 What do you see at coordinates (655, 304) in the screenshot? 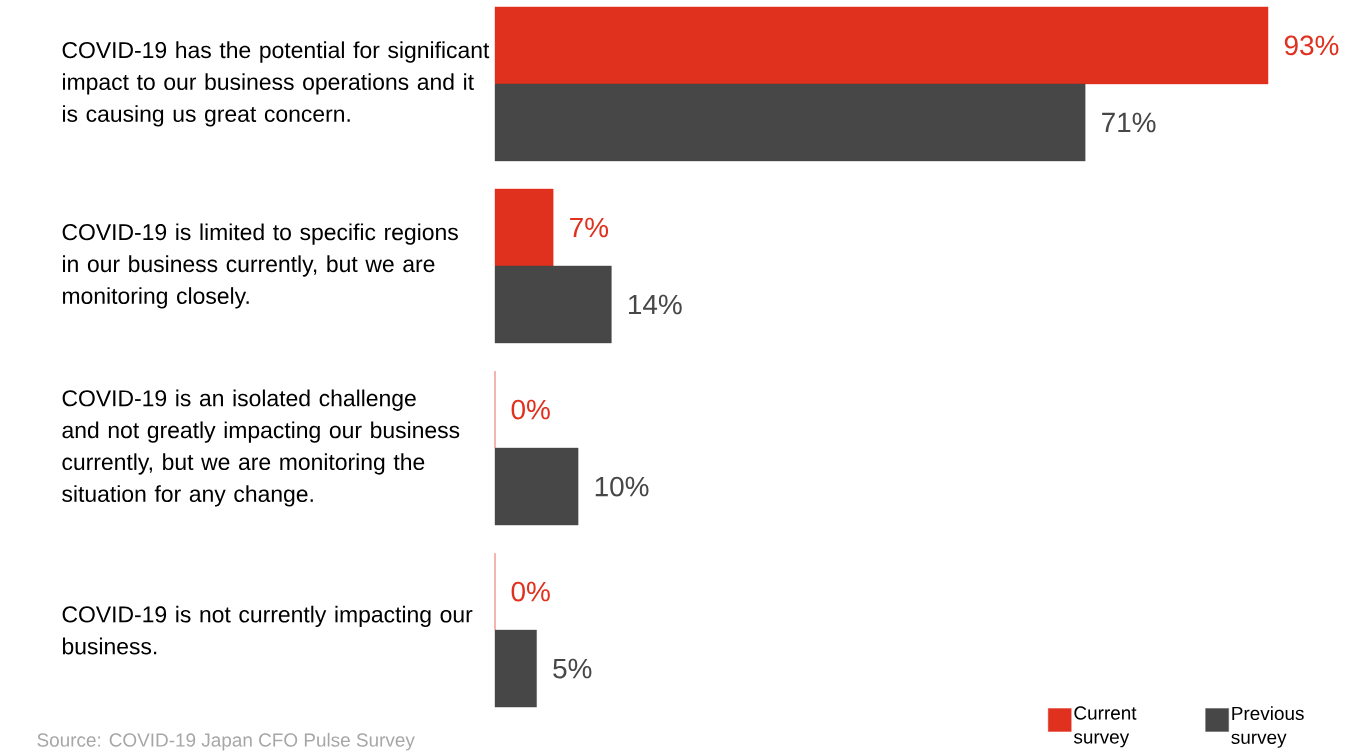
I see `data-label: 14%` at bounding box center [655, 304].